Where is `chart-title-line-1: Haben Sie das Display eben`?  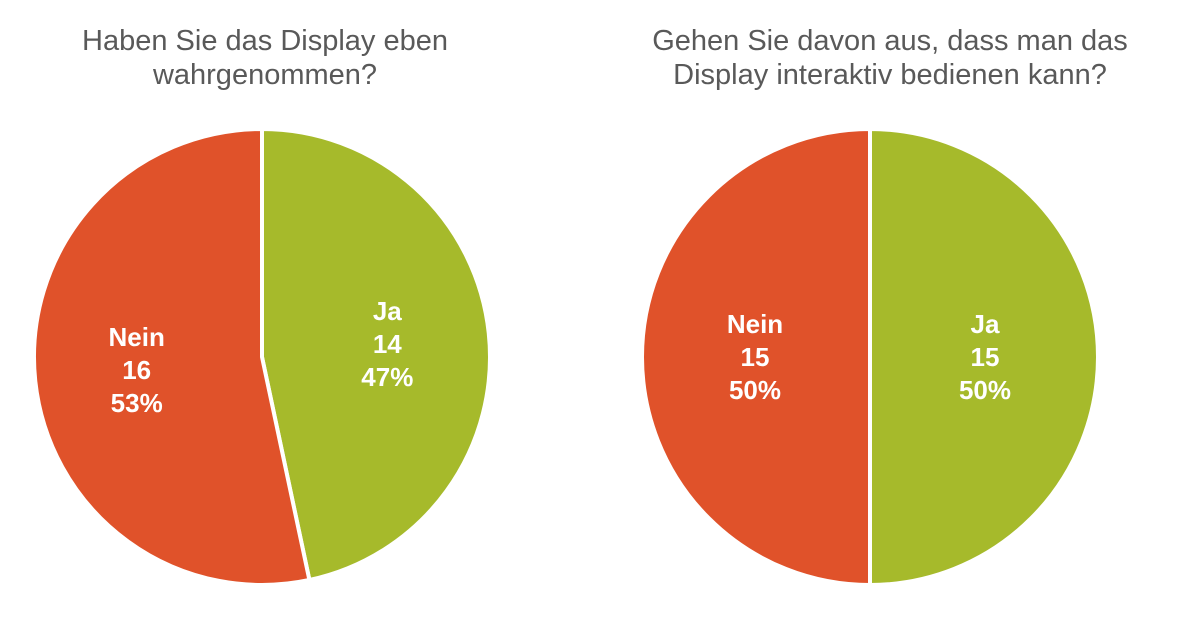 chart-title-line-1: Haben Sie das Display eben is located at coordinates (265, 41).